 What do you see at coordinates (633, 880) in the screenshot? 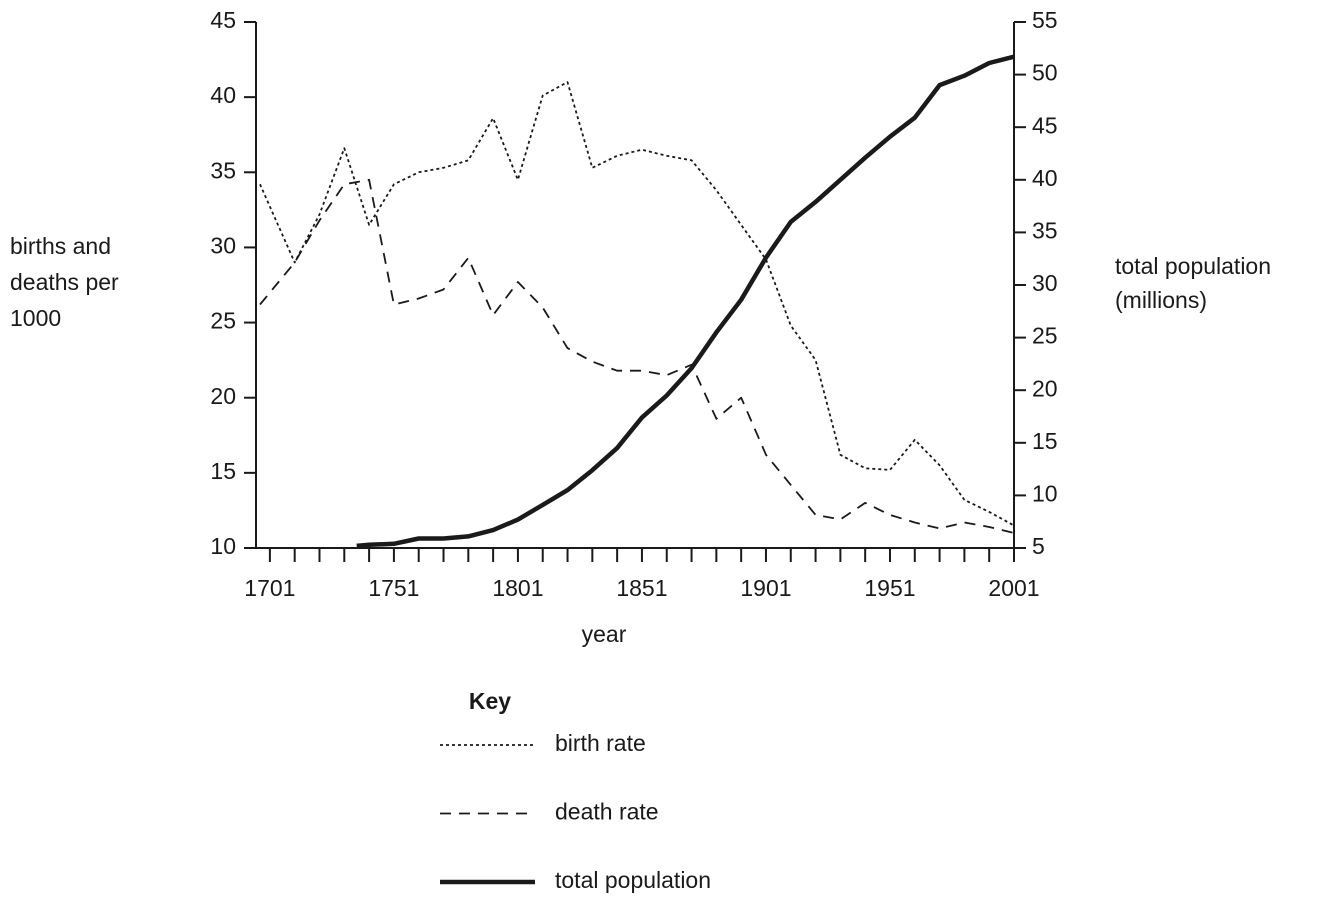
I see `legend-label: total population` at bounding box center [633, 880].